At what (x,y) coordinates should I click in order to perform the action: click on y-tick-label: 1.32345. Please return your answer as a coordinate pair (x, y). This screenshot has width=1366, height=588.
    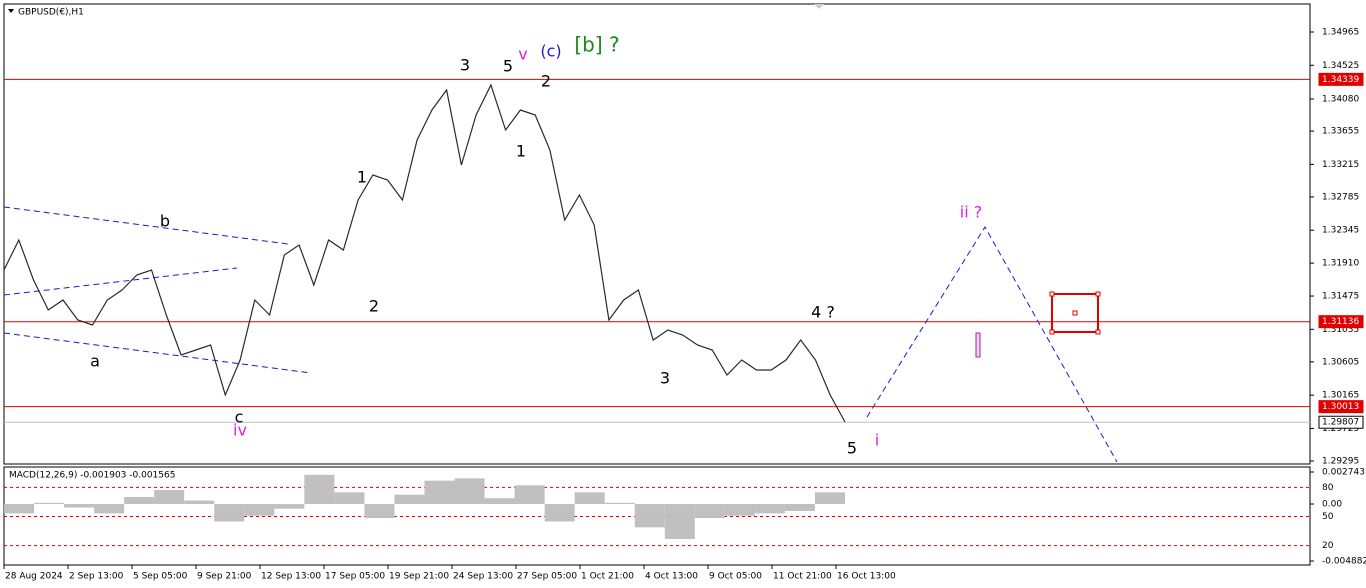
    Looking at the image, I should click on (1340, 231).